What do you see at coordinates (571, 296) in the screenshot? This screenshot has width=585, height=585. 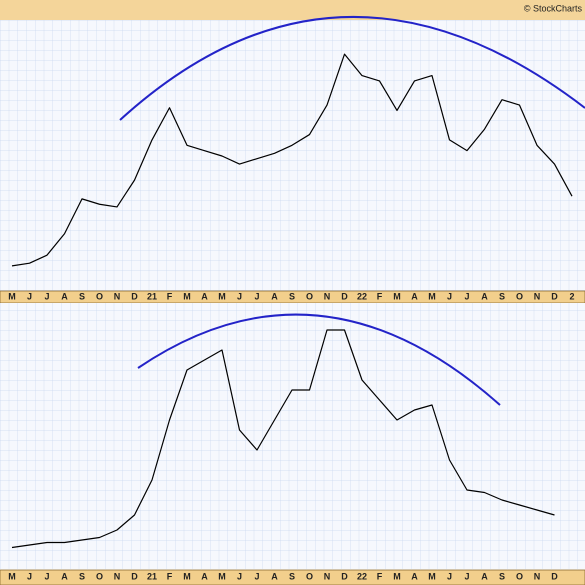 I see `x-tick-label: 2` at bounding box center [571, 296].